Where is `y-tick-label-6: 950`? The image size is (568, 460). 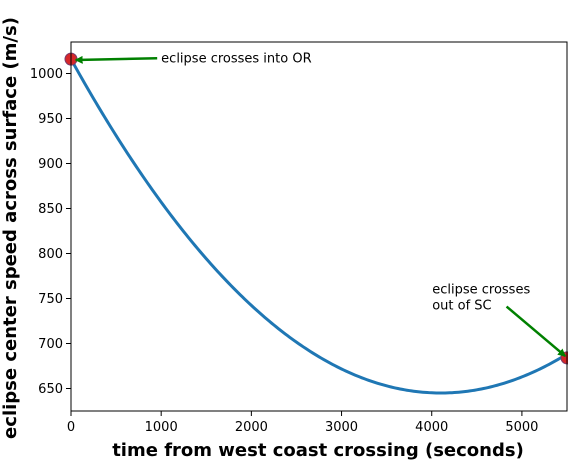
y-tick-label-6: 950 is located at coordinates (50, 119).